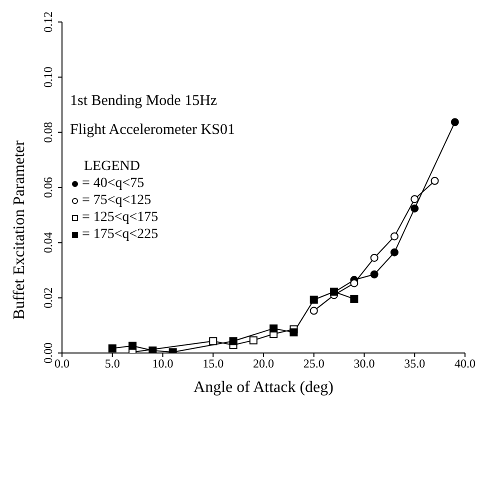 The image size is (495, 489). I want to click on y-tick-label: 0.10, so click(48, 77).